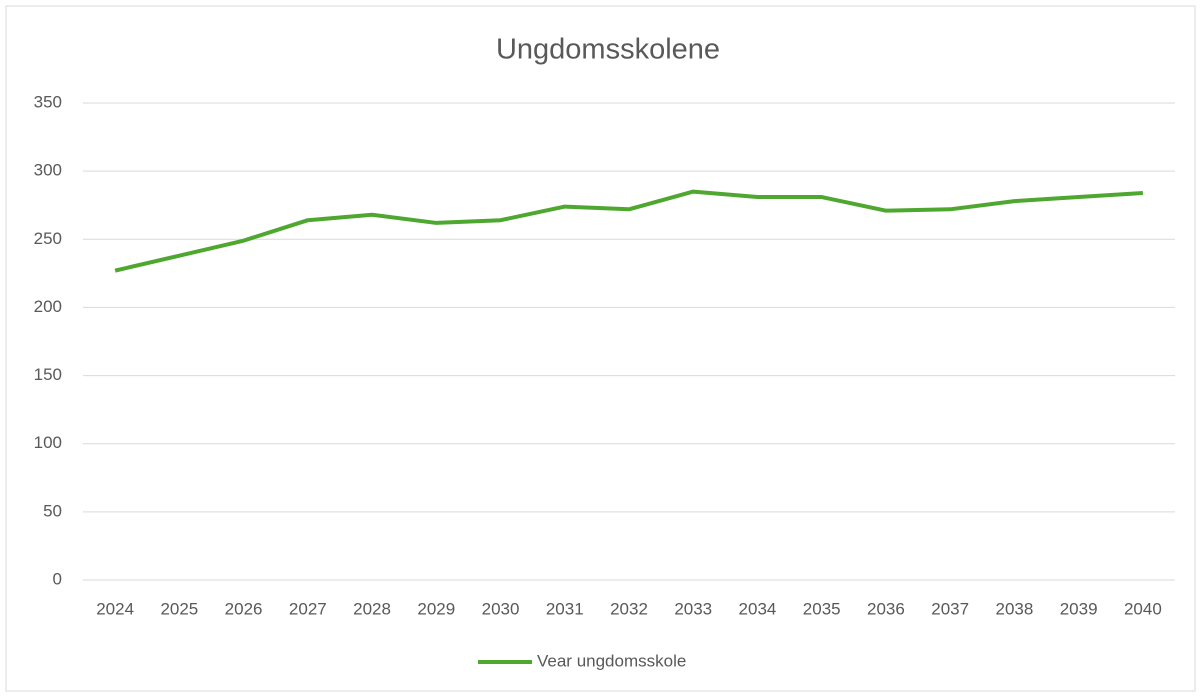 Image resolution: width=1201 pixels, height=697 pixels. Describe the element at coordinates (52, 510) in the screenshot. I see `y-tick-label: 50` at that location.